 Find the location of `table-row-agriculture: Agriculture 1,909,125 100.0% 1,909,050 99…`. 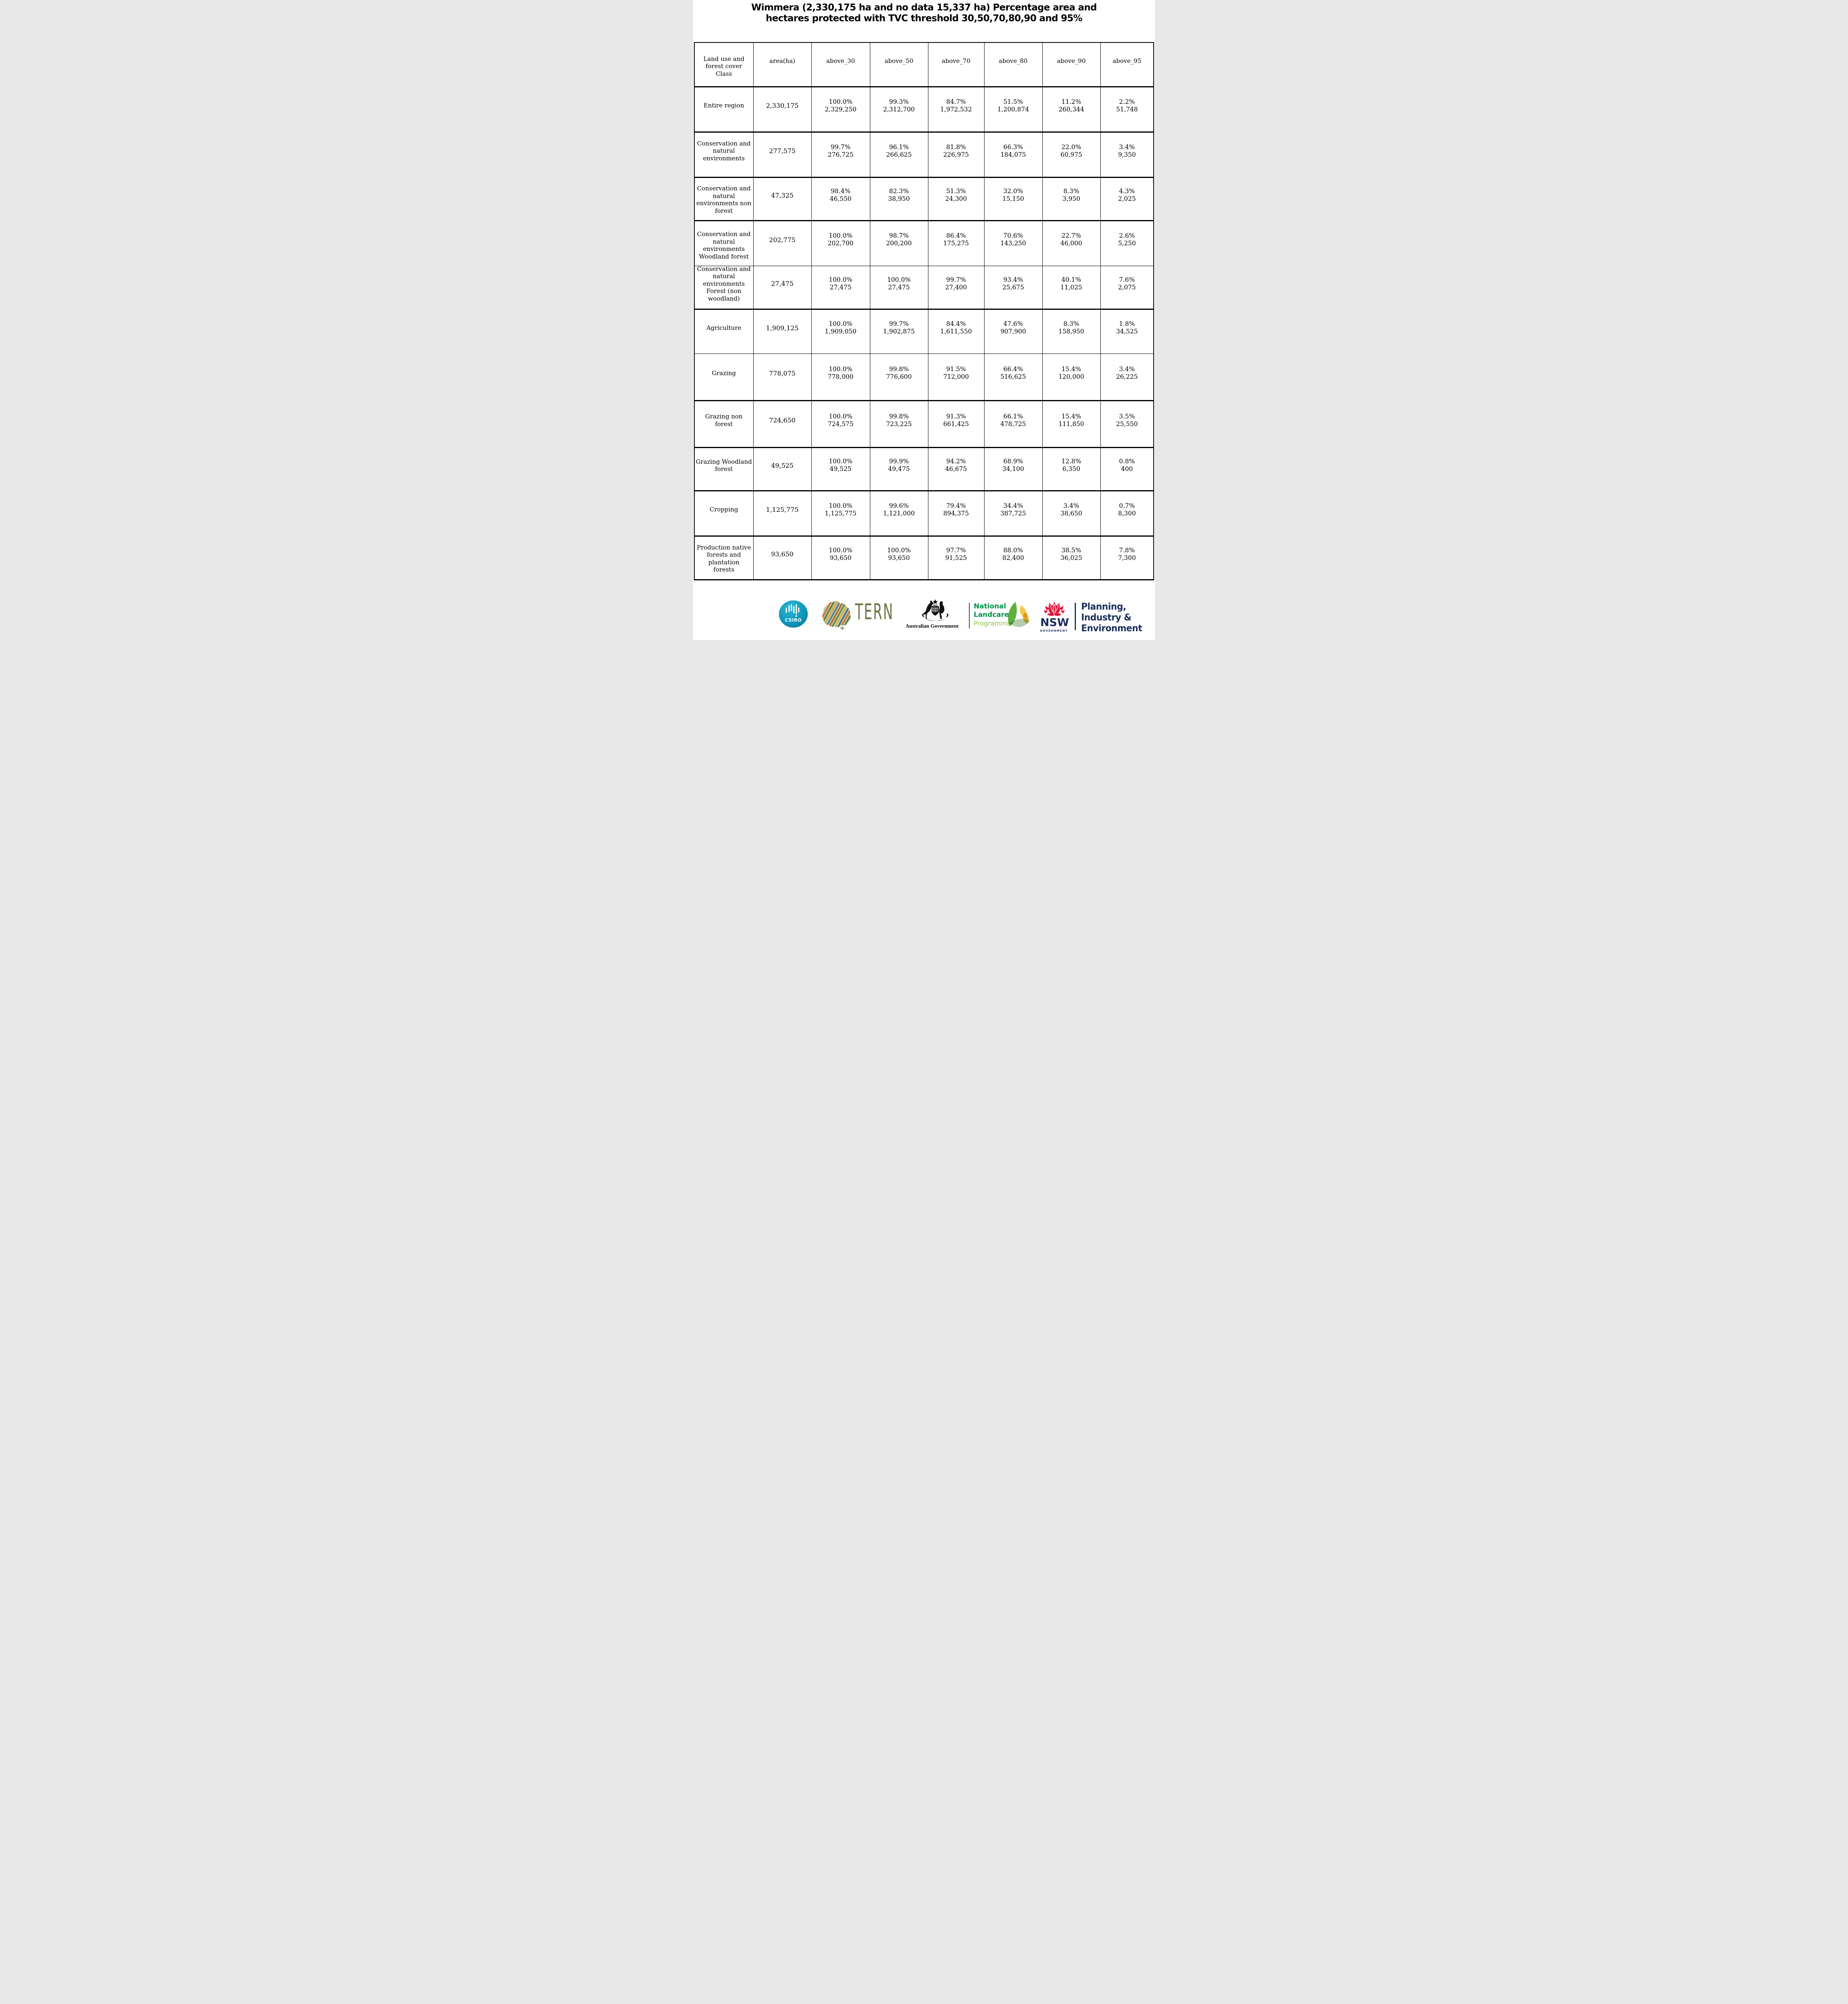

table-row-agriculture: Agriculture 1,909,125 100.0% 1,909,050 99… is located at coordinates (924, 331).